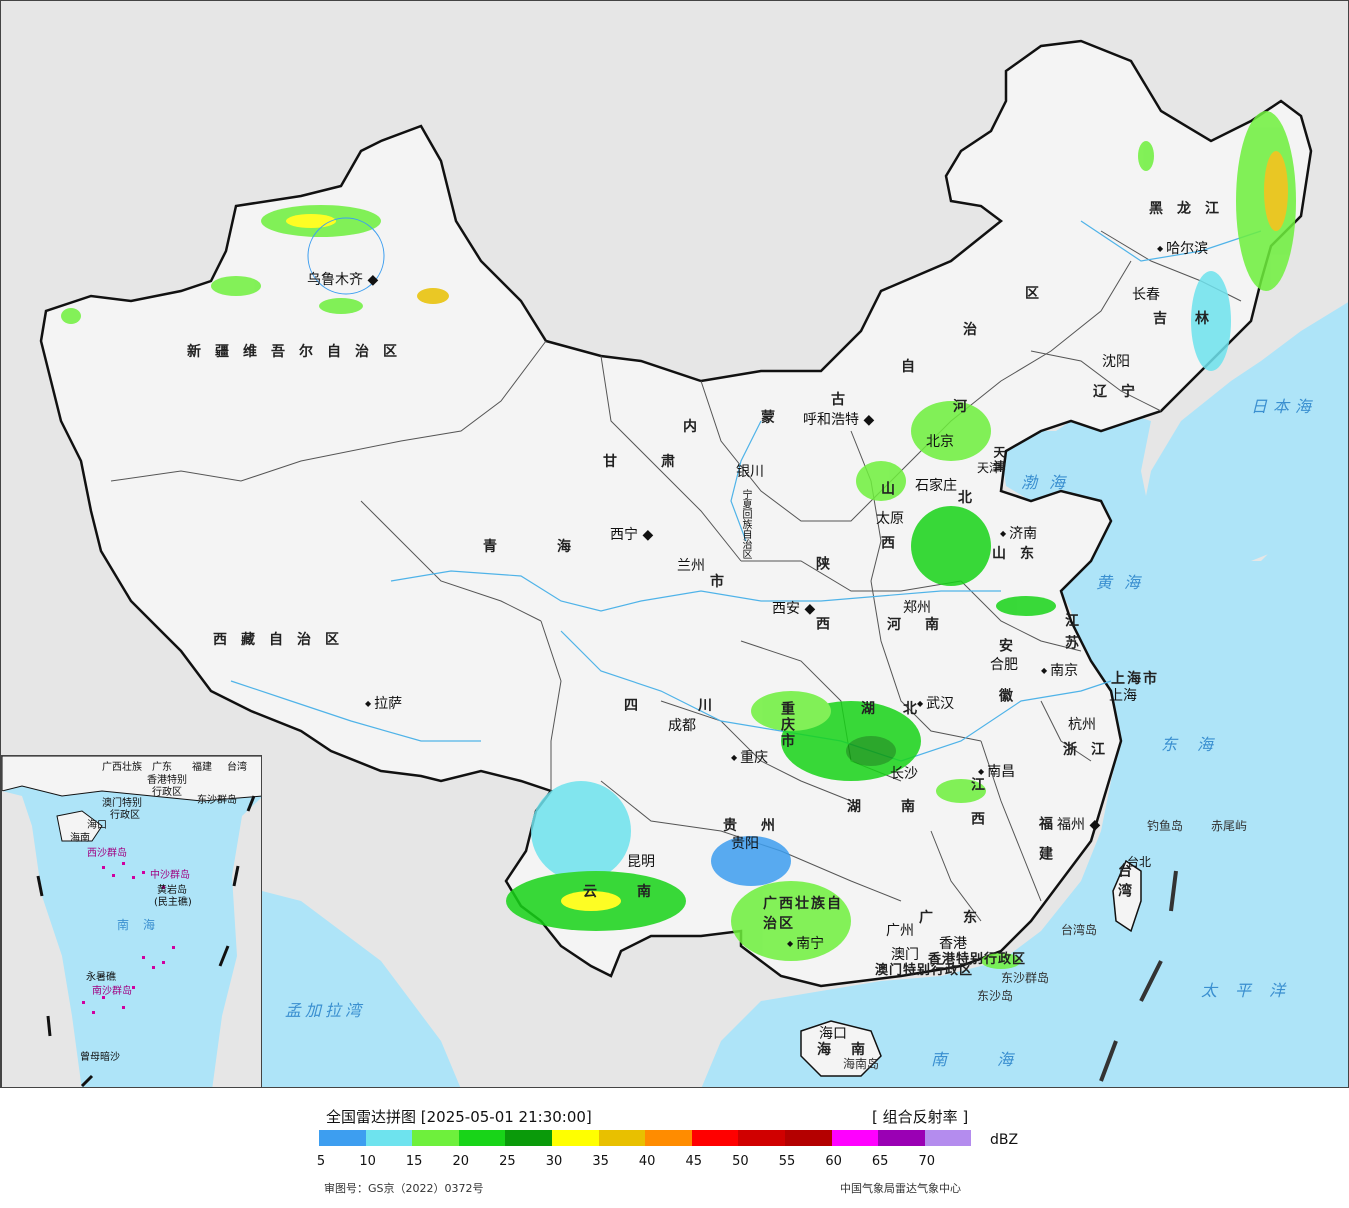  I want to click on city-fuzhou: 福州 ◆, so click(1079, 825).